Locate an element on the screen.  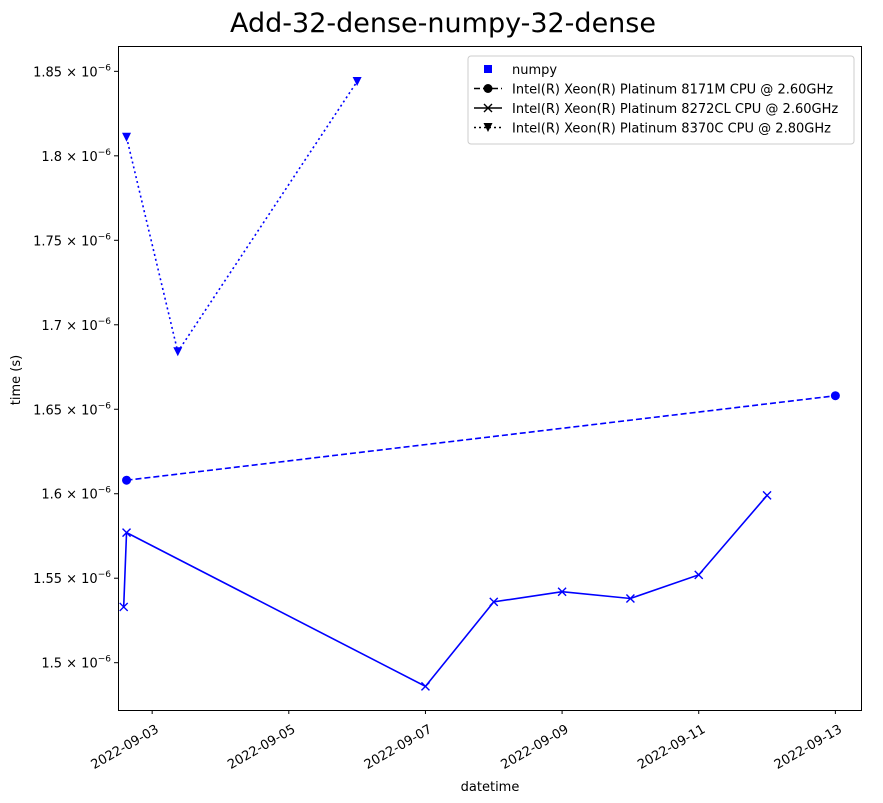
legend-item: numpy is located at coordinates (520, 70).